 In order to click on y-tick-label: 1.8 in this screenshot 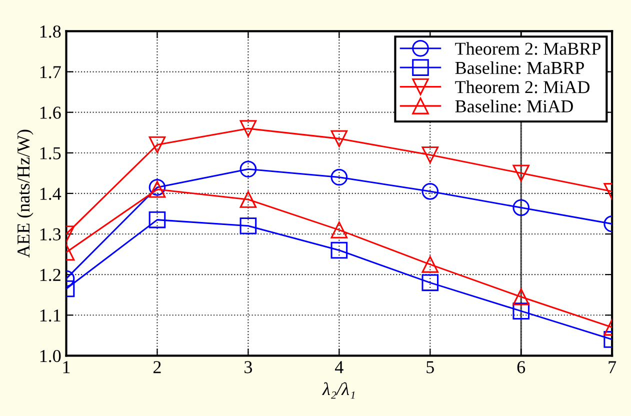, I will do `click(50, 31)`.